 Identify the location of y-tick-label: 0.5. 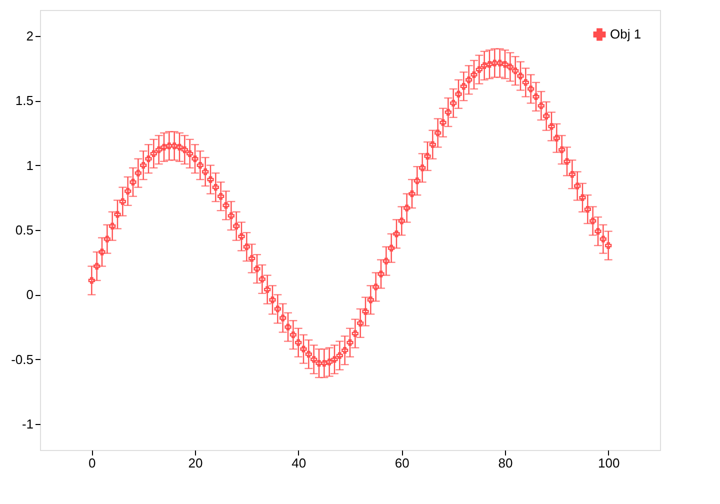
(24, 230).